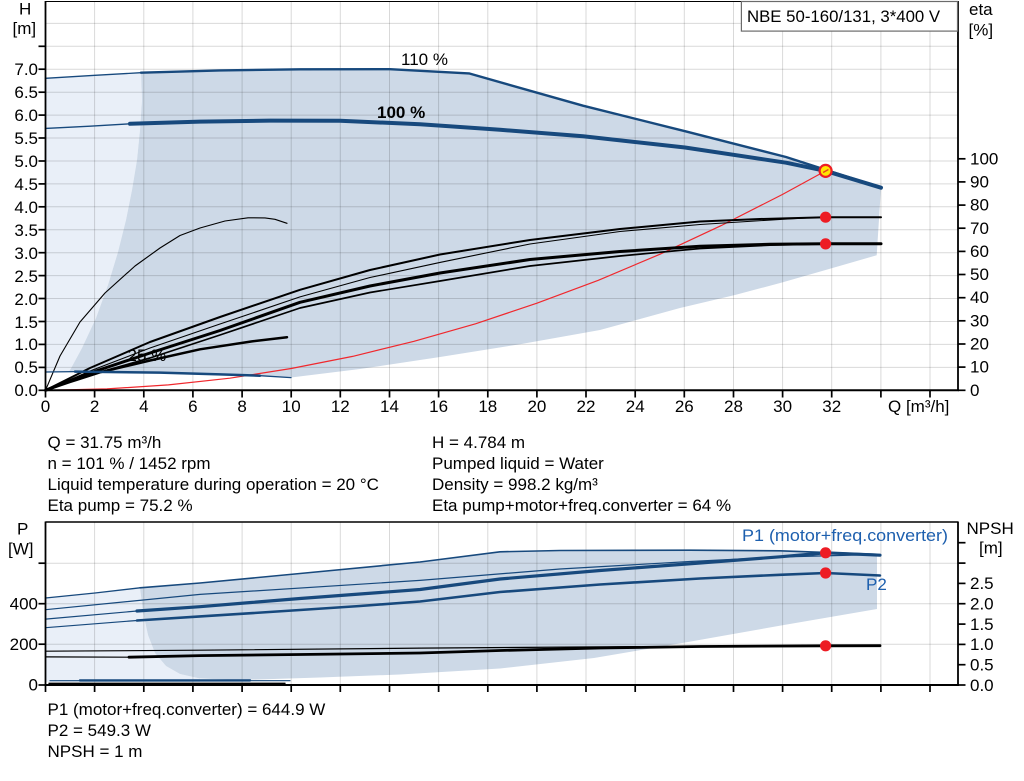  Describe the element at coordinates (979, 251) in the screenshot. I see `svg-text: 60` at that location.